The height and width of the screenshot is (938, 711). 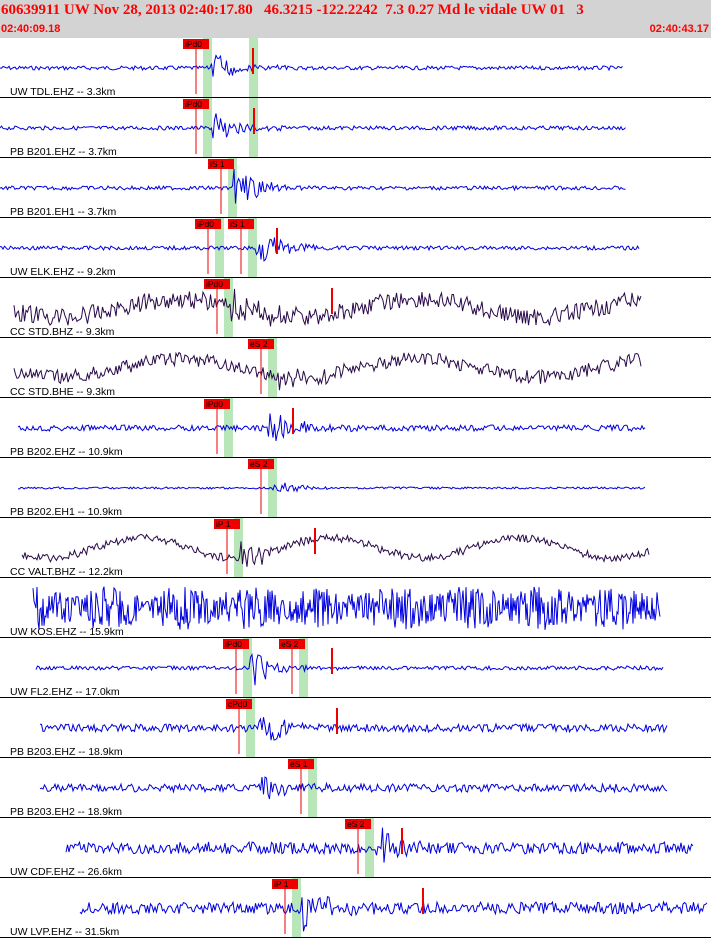 What do you see at coordinates (66, 572) in the screenshot?
I see `channel-label: CC VALT.BHZ -- 12.2km` at bounding box center [66, 572].